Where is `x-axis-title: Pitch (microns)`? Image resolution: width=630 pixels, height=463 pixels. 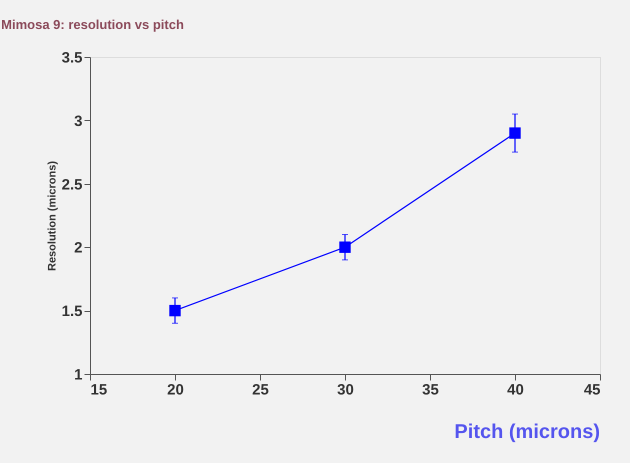
x-axis-title: Pitch (microns) is located at coordinates (527, 432).